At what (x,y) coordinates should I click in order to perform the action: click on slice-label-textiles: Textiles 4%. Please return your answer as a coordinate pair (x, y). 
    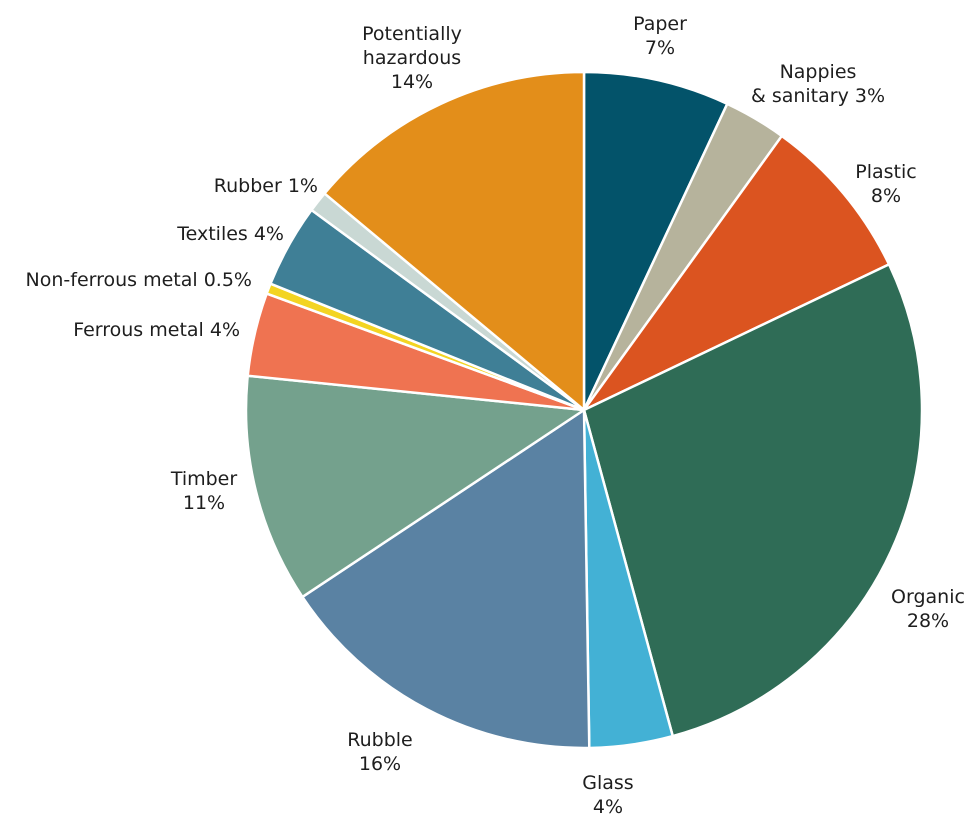
    Looking at the image, I should click on (230, 234).